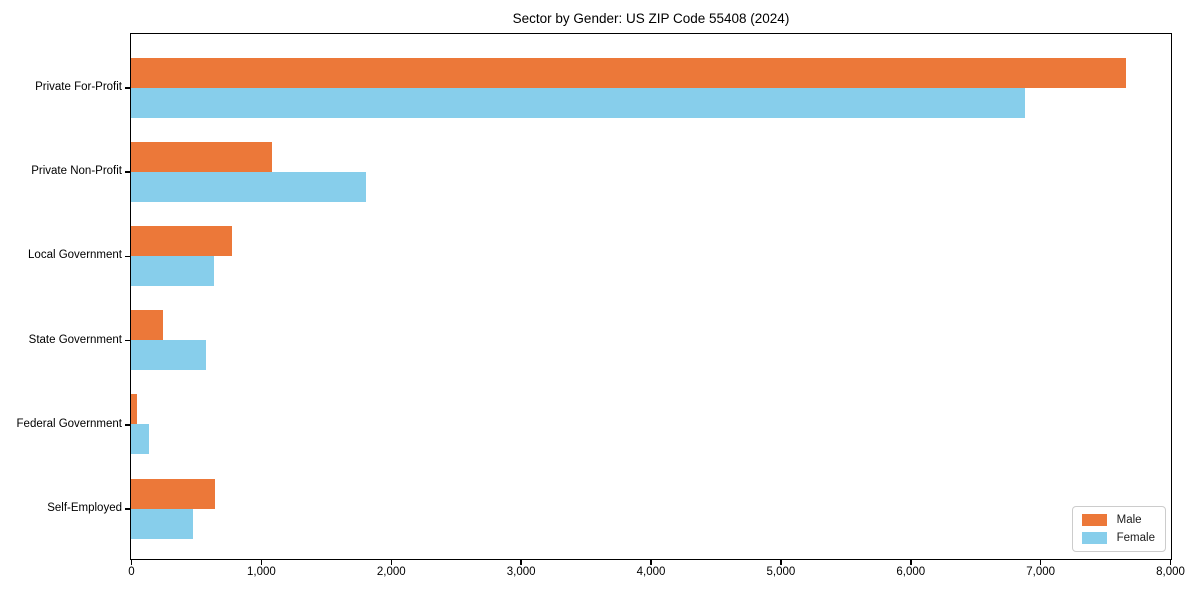  Describe the element at coordinates (75, 255) in the screenshot. I see `y-tick-label: Local Government` at that location.